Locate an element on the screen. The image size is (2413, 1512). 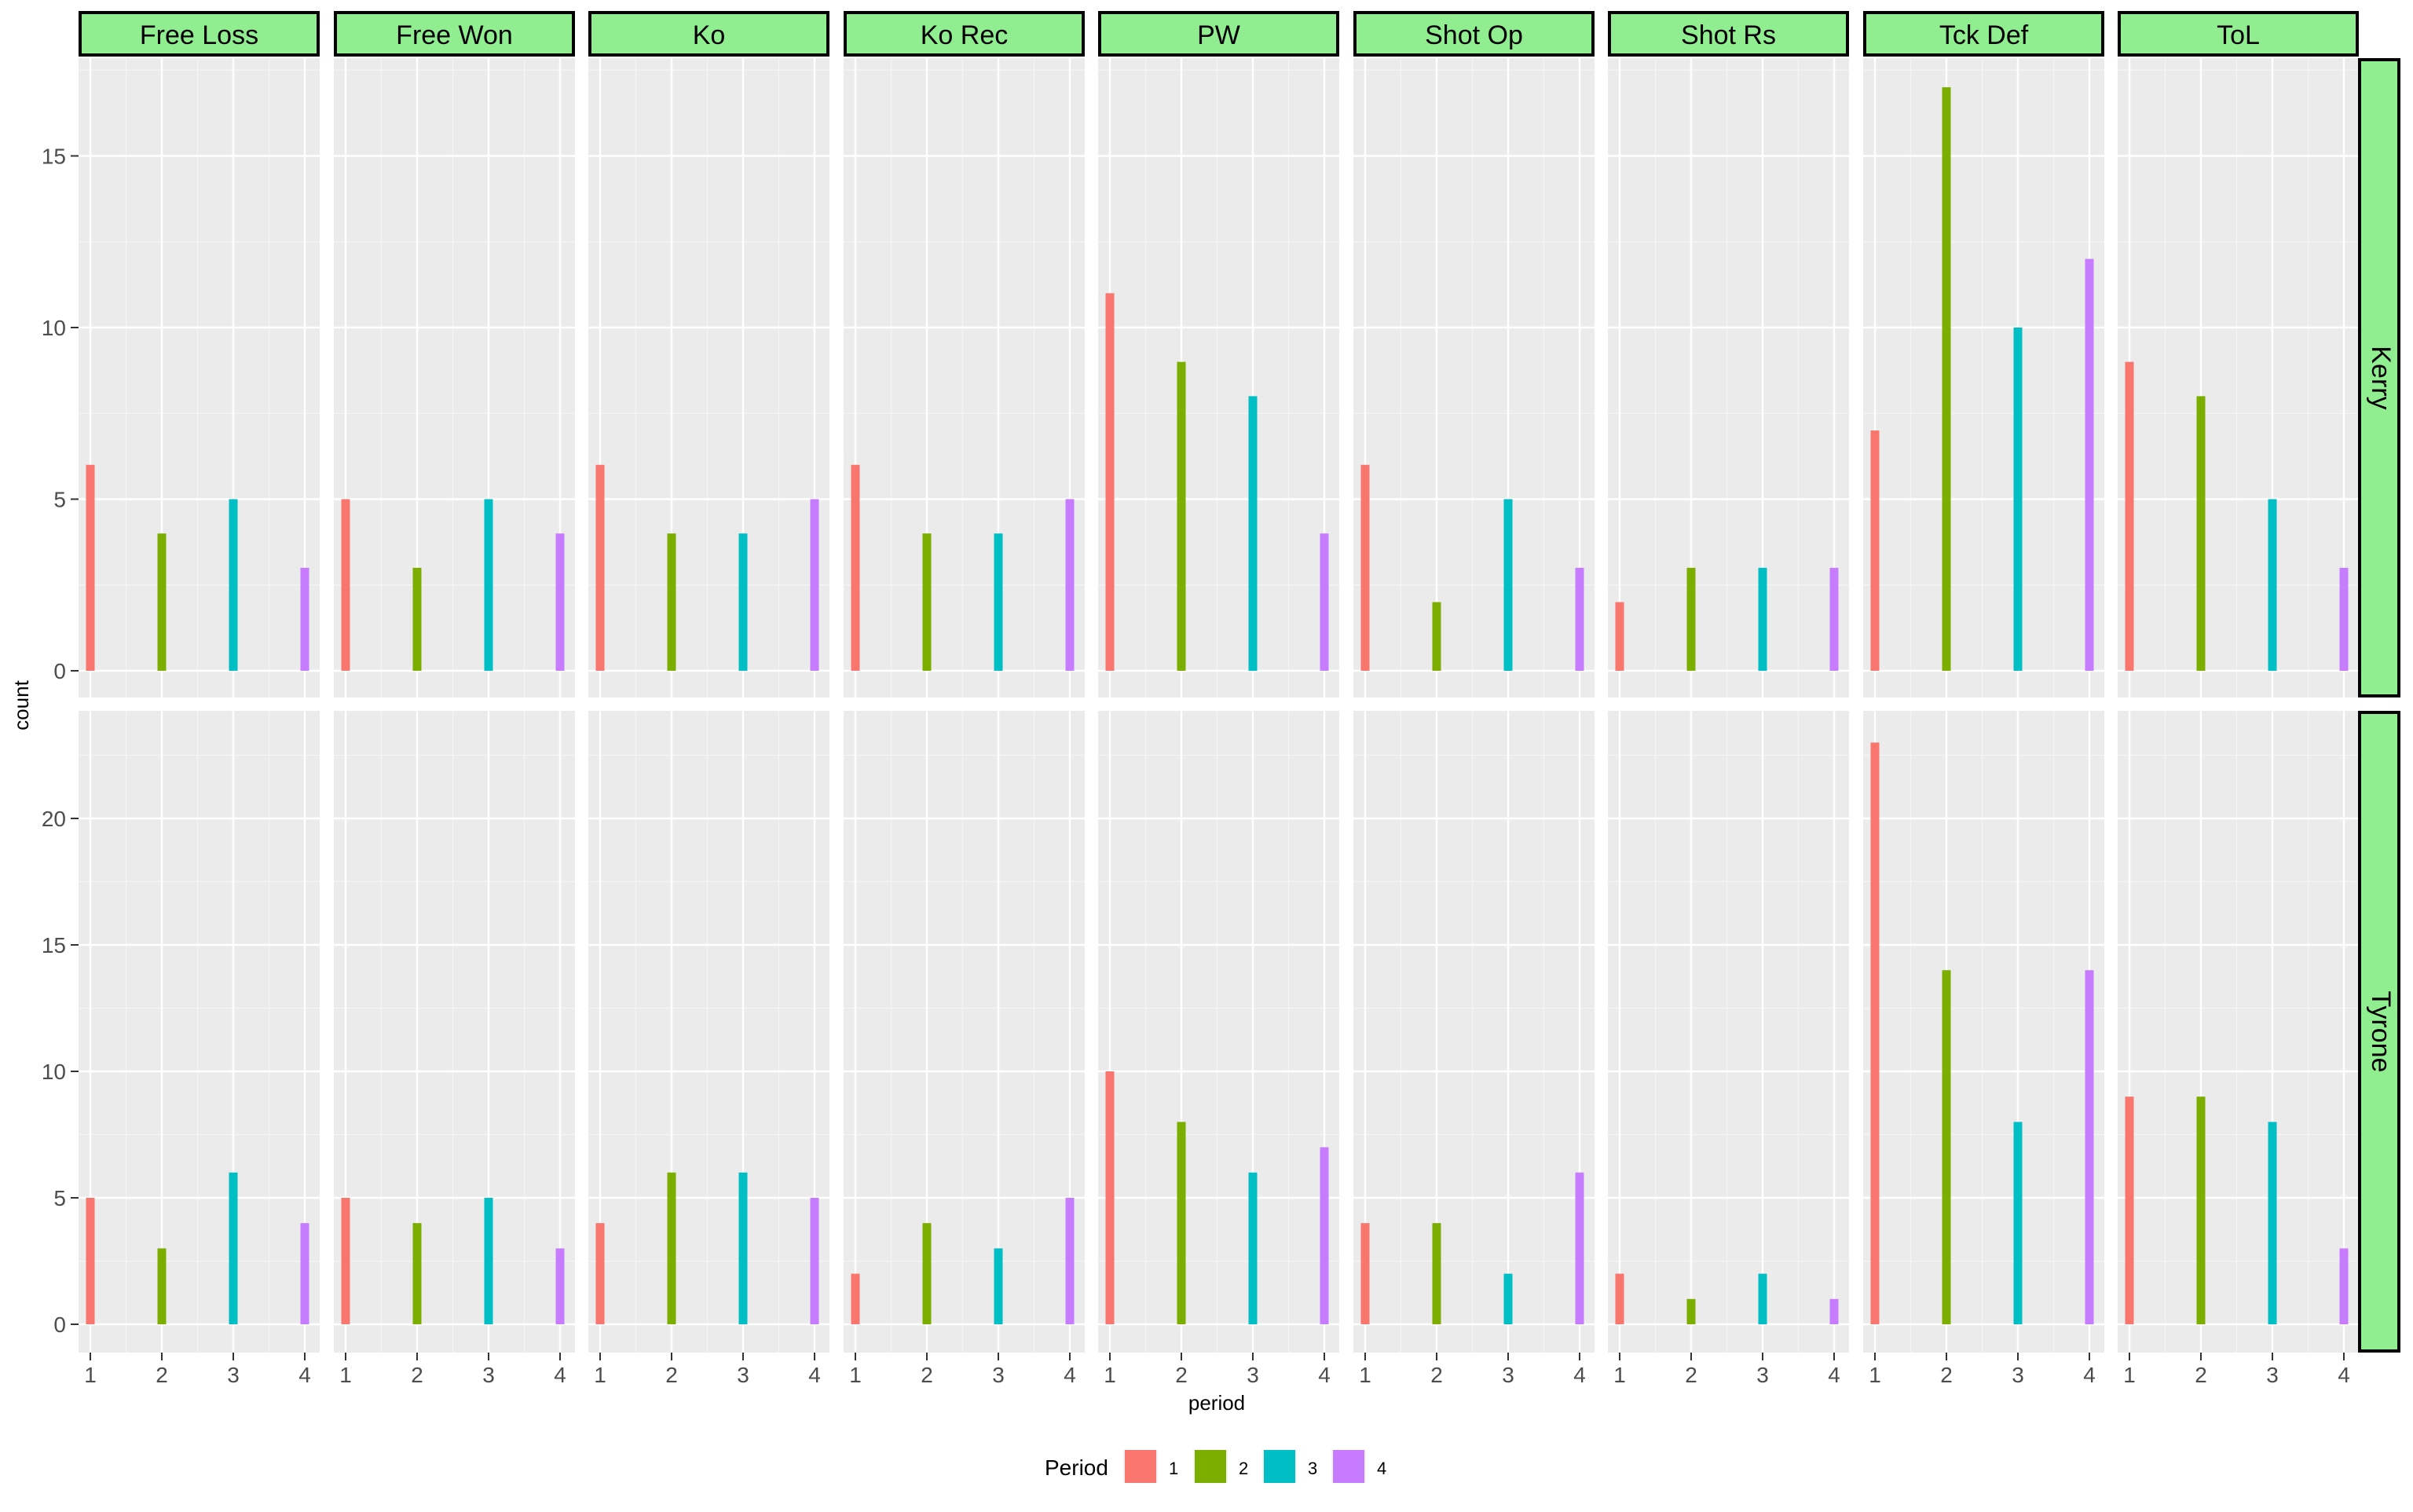
facet-strip-label: Tyrone is located at coordinates (2381, 1032).